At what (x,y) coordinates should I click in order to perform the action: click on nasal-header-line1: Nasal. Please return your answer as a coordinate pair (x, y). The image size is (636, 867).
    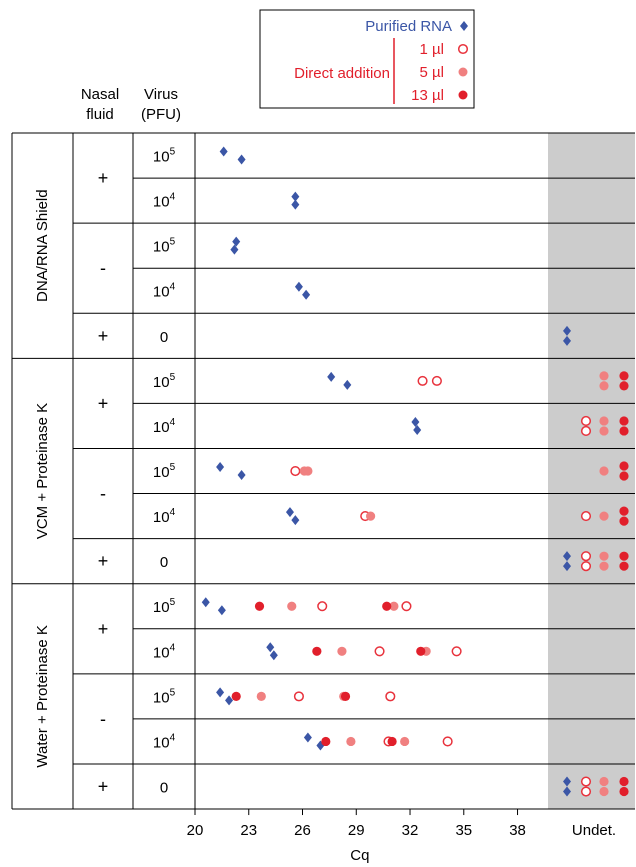
    Looking at the image, I should click on (100, 94).